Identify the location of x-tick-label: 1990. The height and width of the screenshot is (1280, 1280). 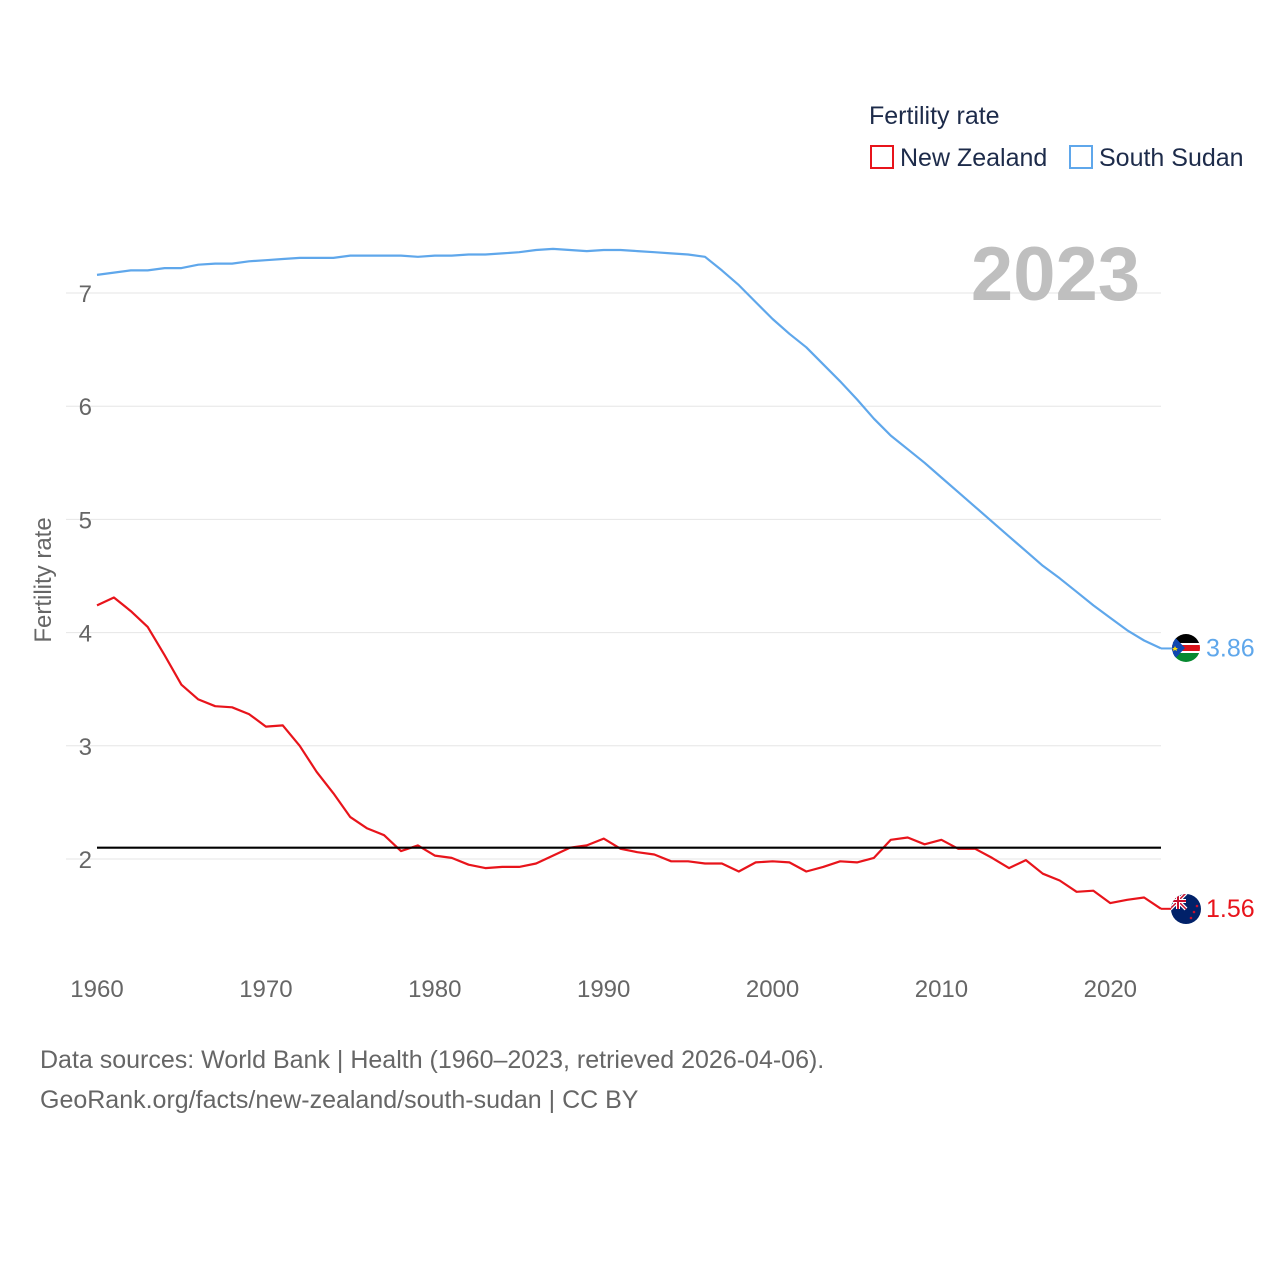
(603, 989).